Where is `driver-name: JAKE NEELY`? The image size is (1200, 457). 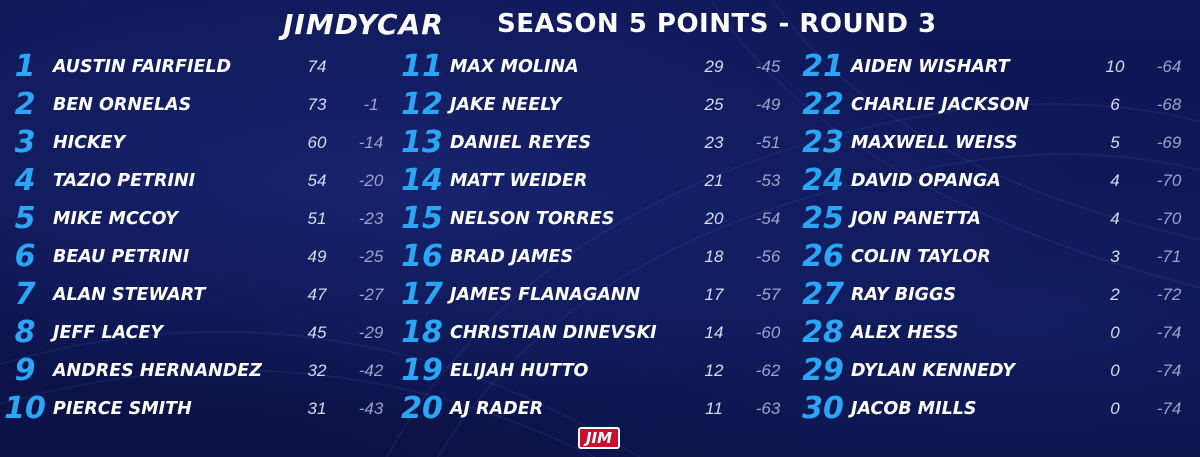 driver-name: JAKE NEELY is located at coordinates (506, 105).